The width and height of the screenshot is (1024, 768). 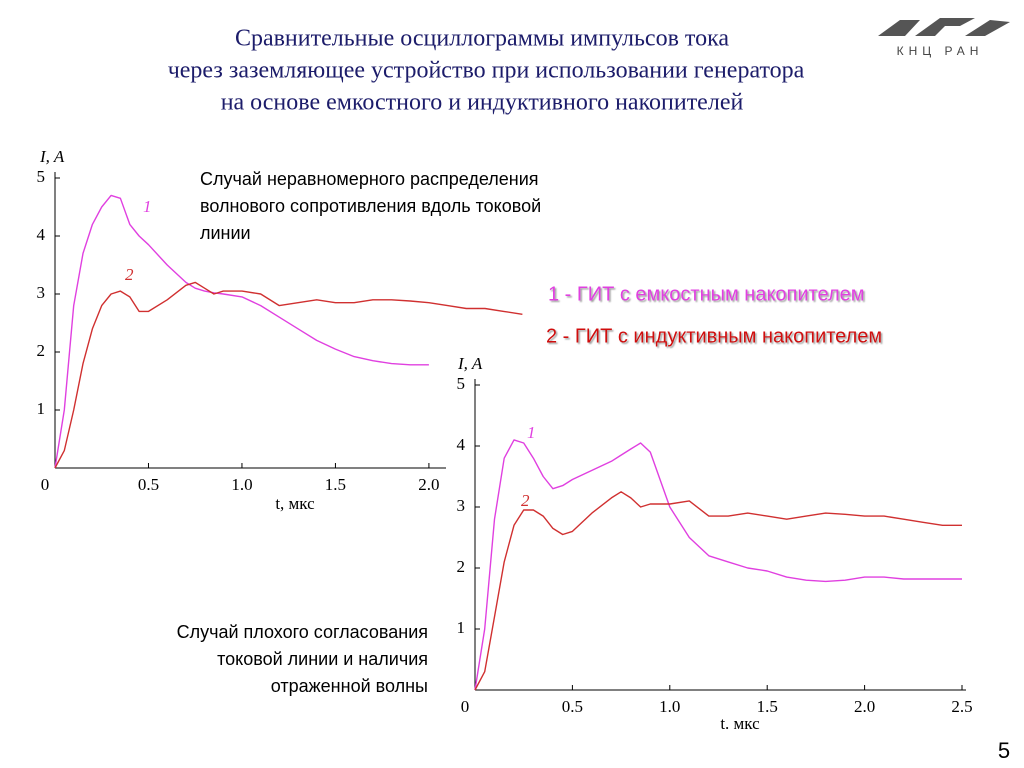 I want to click on x-axis-label: t, мкс, so click(x=295, y=503).